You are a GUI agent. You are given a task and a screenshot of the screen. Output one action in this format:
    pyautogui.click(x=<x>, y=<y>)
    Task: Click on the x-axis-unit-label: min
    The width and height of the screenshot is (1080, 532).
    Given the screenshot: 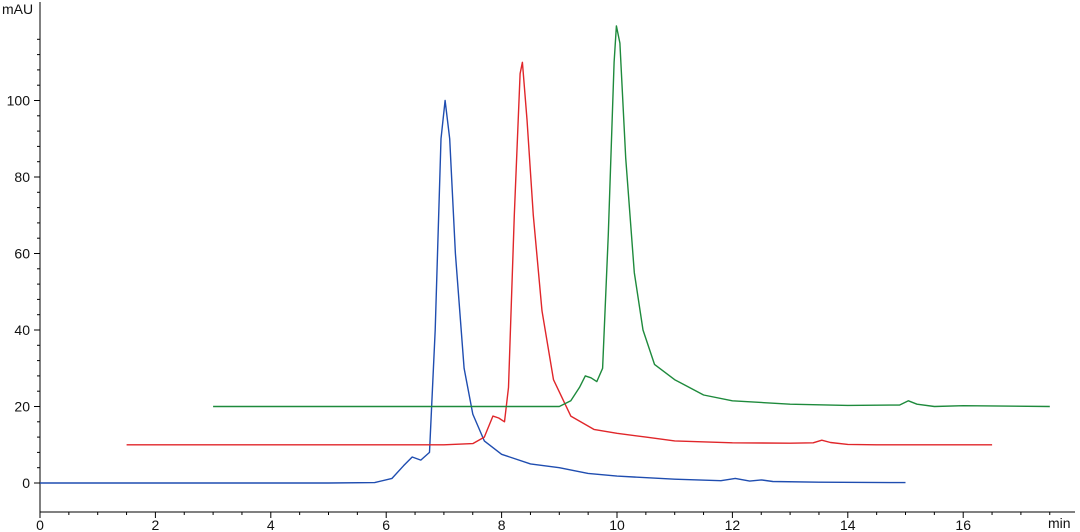 What is the action you would take?
    pyautogui.click(x=1059, y=523)
    